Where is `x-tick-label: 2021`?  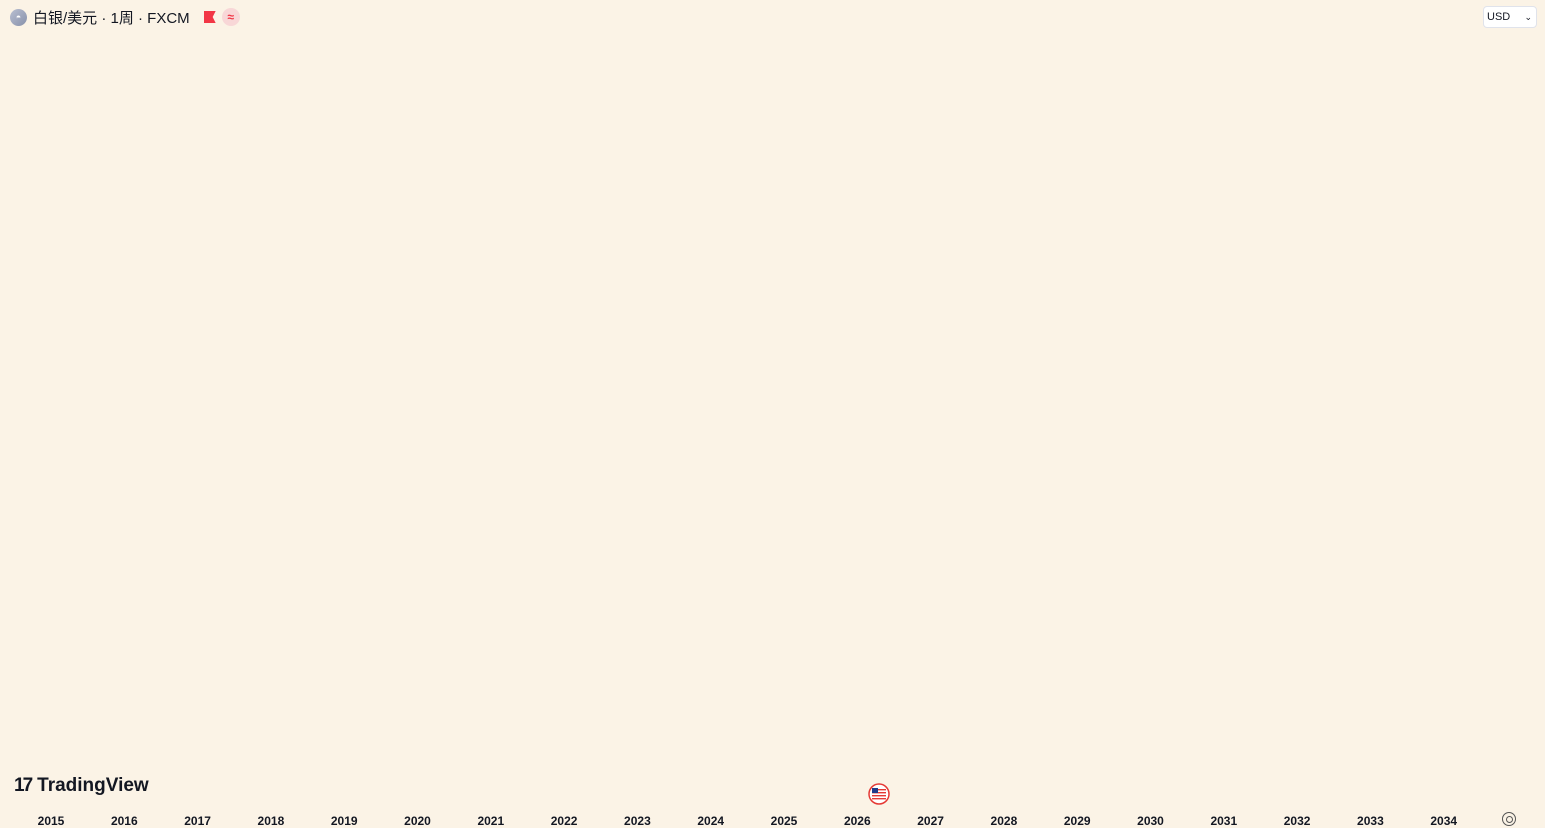 x-tick-label: 2021 is located at coordinates (490, 821).